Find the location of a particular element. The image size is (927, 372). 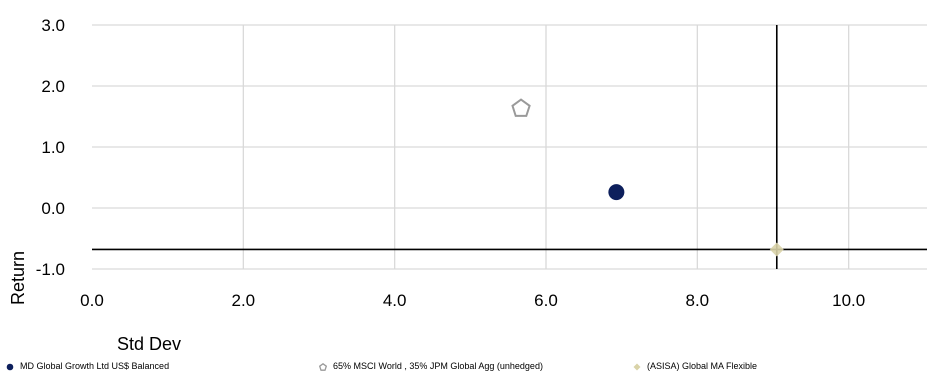

x-tick-label: 10.0 is located at coordinates (848, 300).